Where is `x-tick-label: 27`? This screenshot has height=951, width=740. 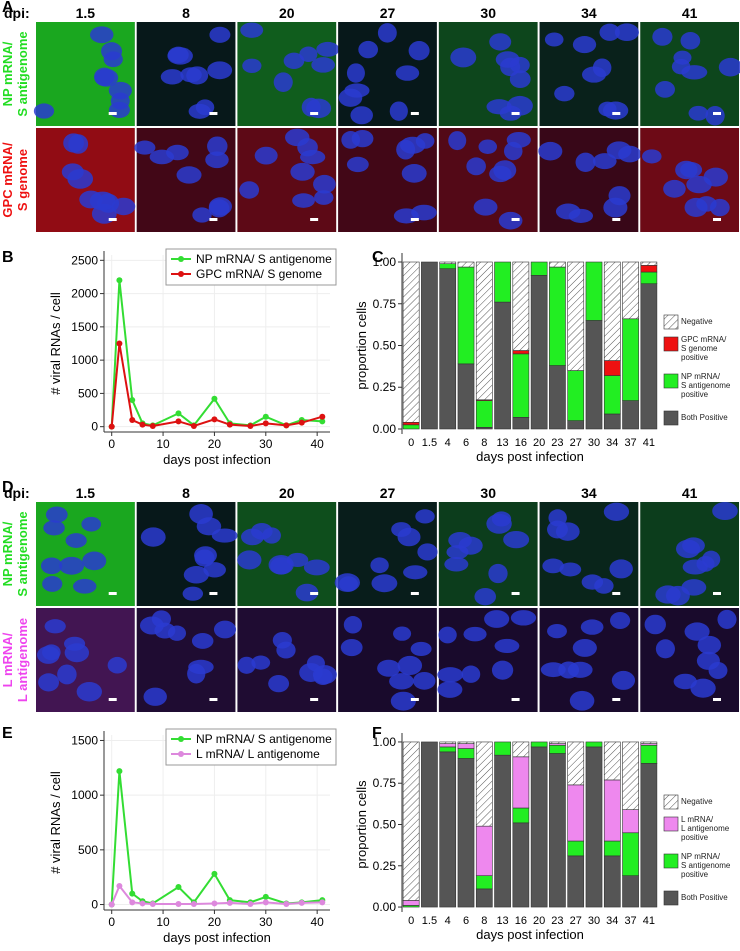
x-tick-label: 27 is located at coordinates (576, 443).